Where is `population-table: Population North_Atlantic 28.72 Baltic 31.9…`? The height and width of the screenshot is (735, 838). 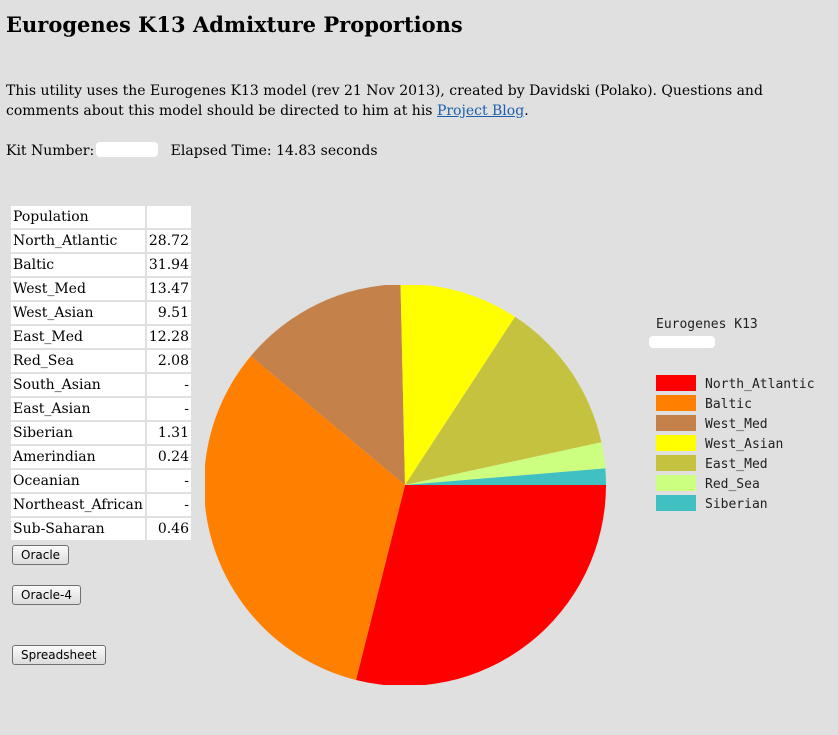 population-table: Population North_Atlantic 28.72 Baltic 31.9… is located at coordinates (101, 374).